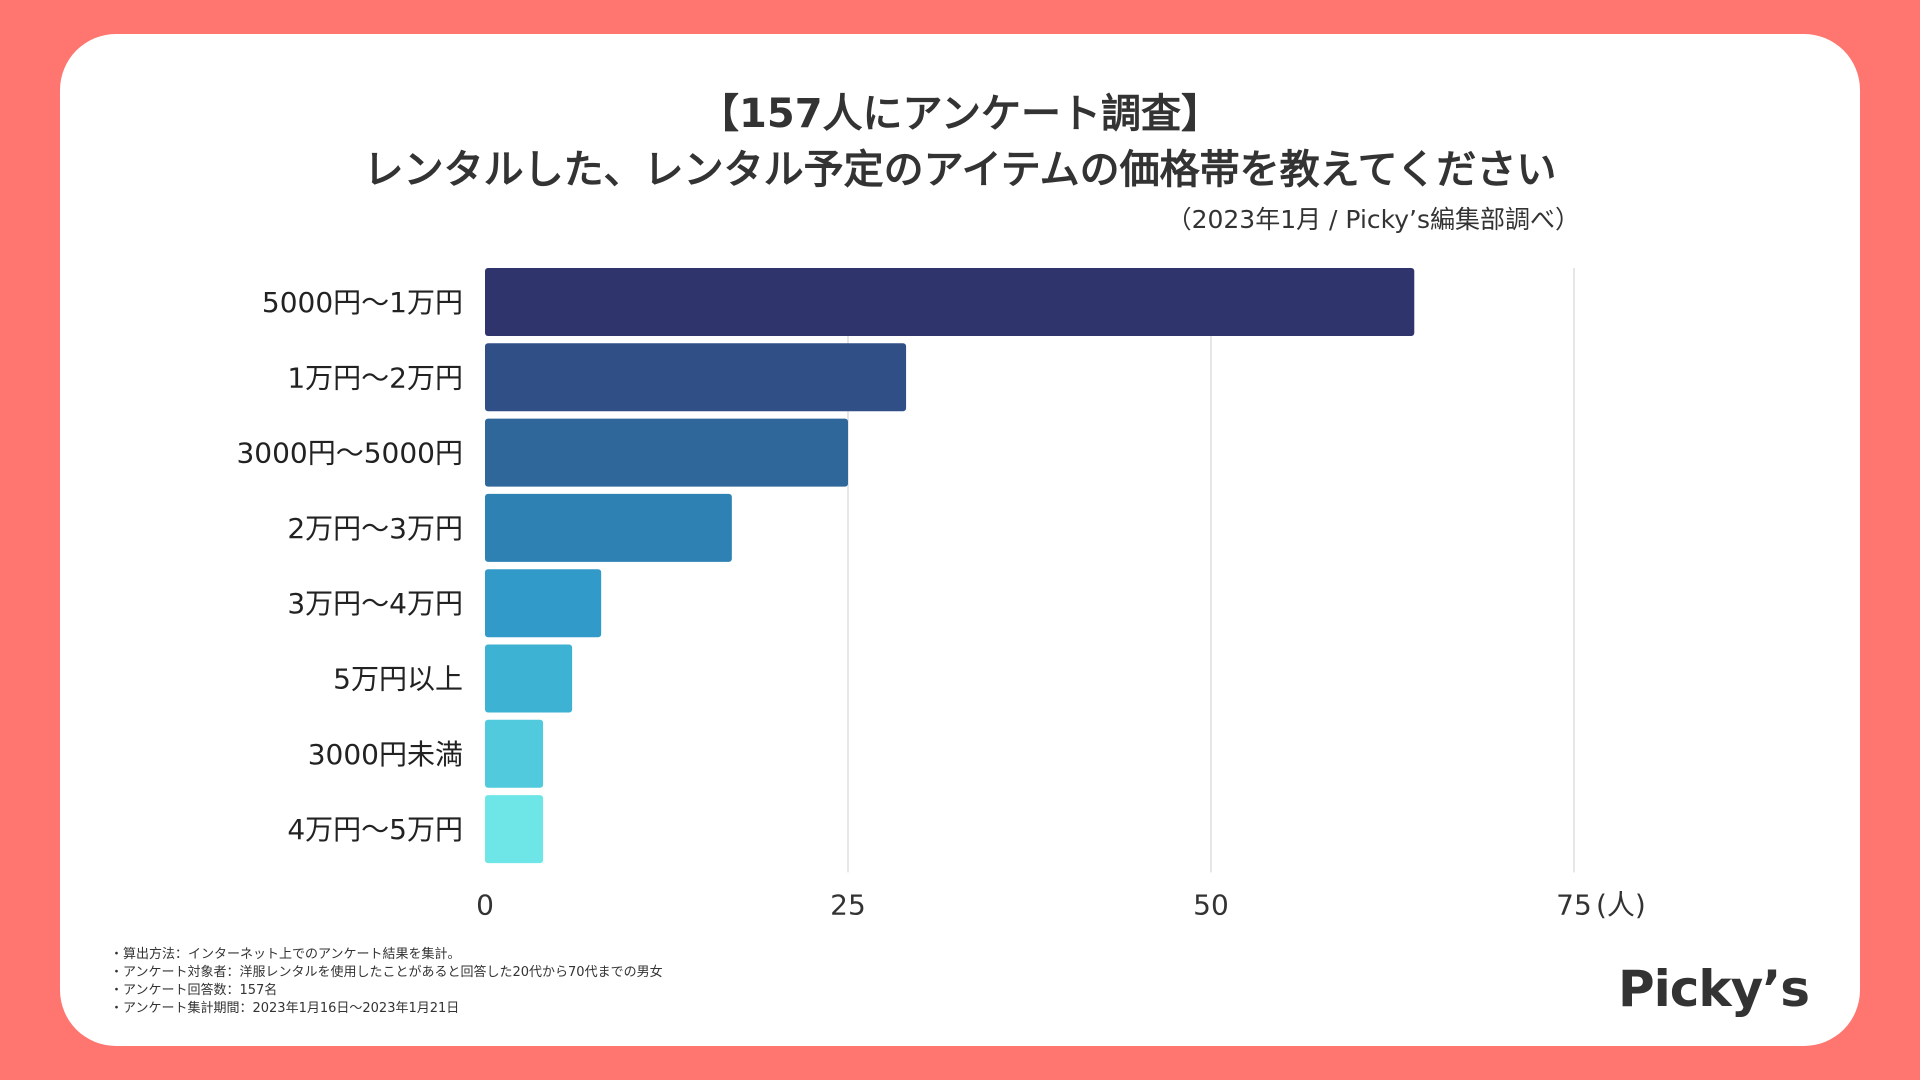 The height and width of the screenshot is (1080, 1920). I want to click on category-label: 3000円未満, so click(385, 754).